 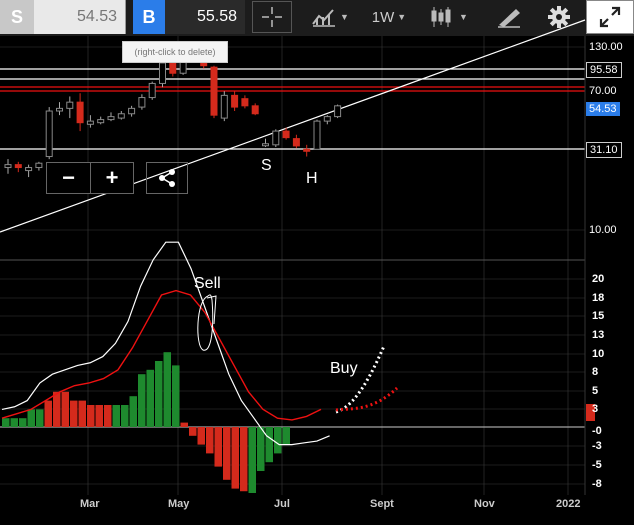 What do you see at coordinates (96, 16) in the screenshot?
I see `sell-price: 54.53` at bounding box center [96, 16].